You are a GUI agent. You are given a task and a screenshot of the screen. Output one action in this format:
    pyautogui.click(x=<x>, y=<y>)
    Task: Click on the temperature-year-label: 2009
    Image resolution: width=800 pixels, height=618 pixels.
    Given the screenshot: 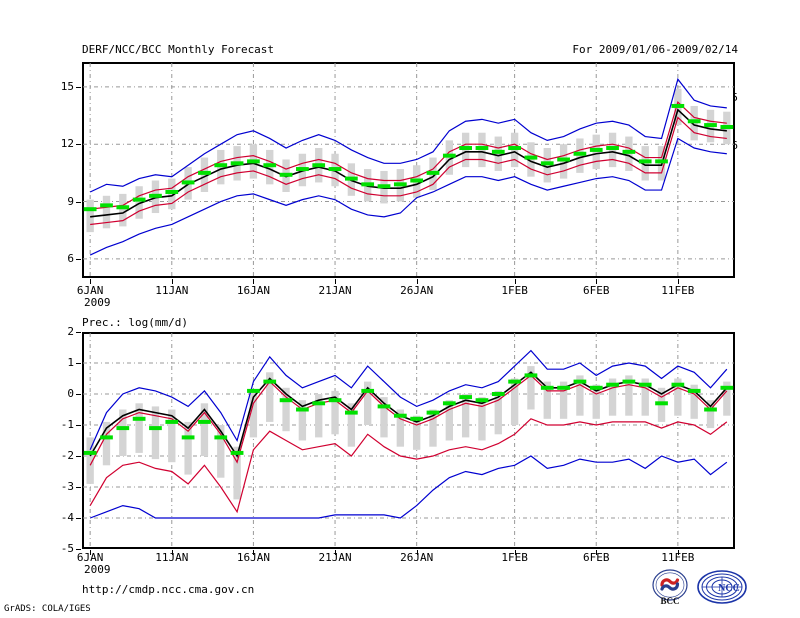 What is the action you would take?
    pyautogui.click(x=97, y=302)
    